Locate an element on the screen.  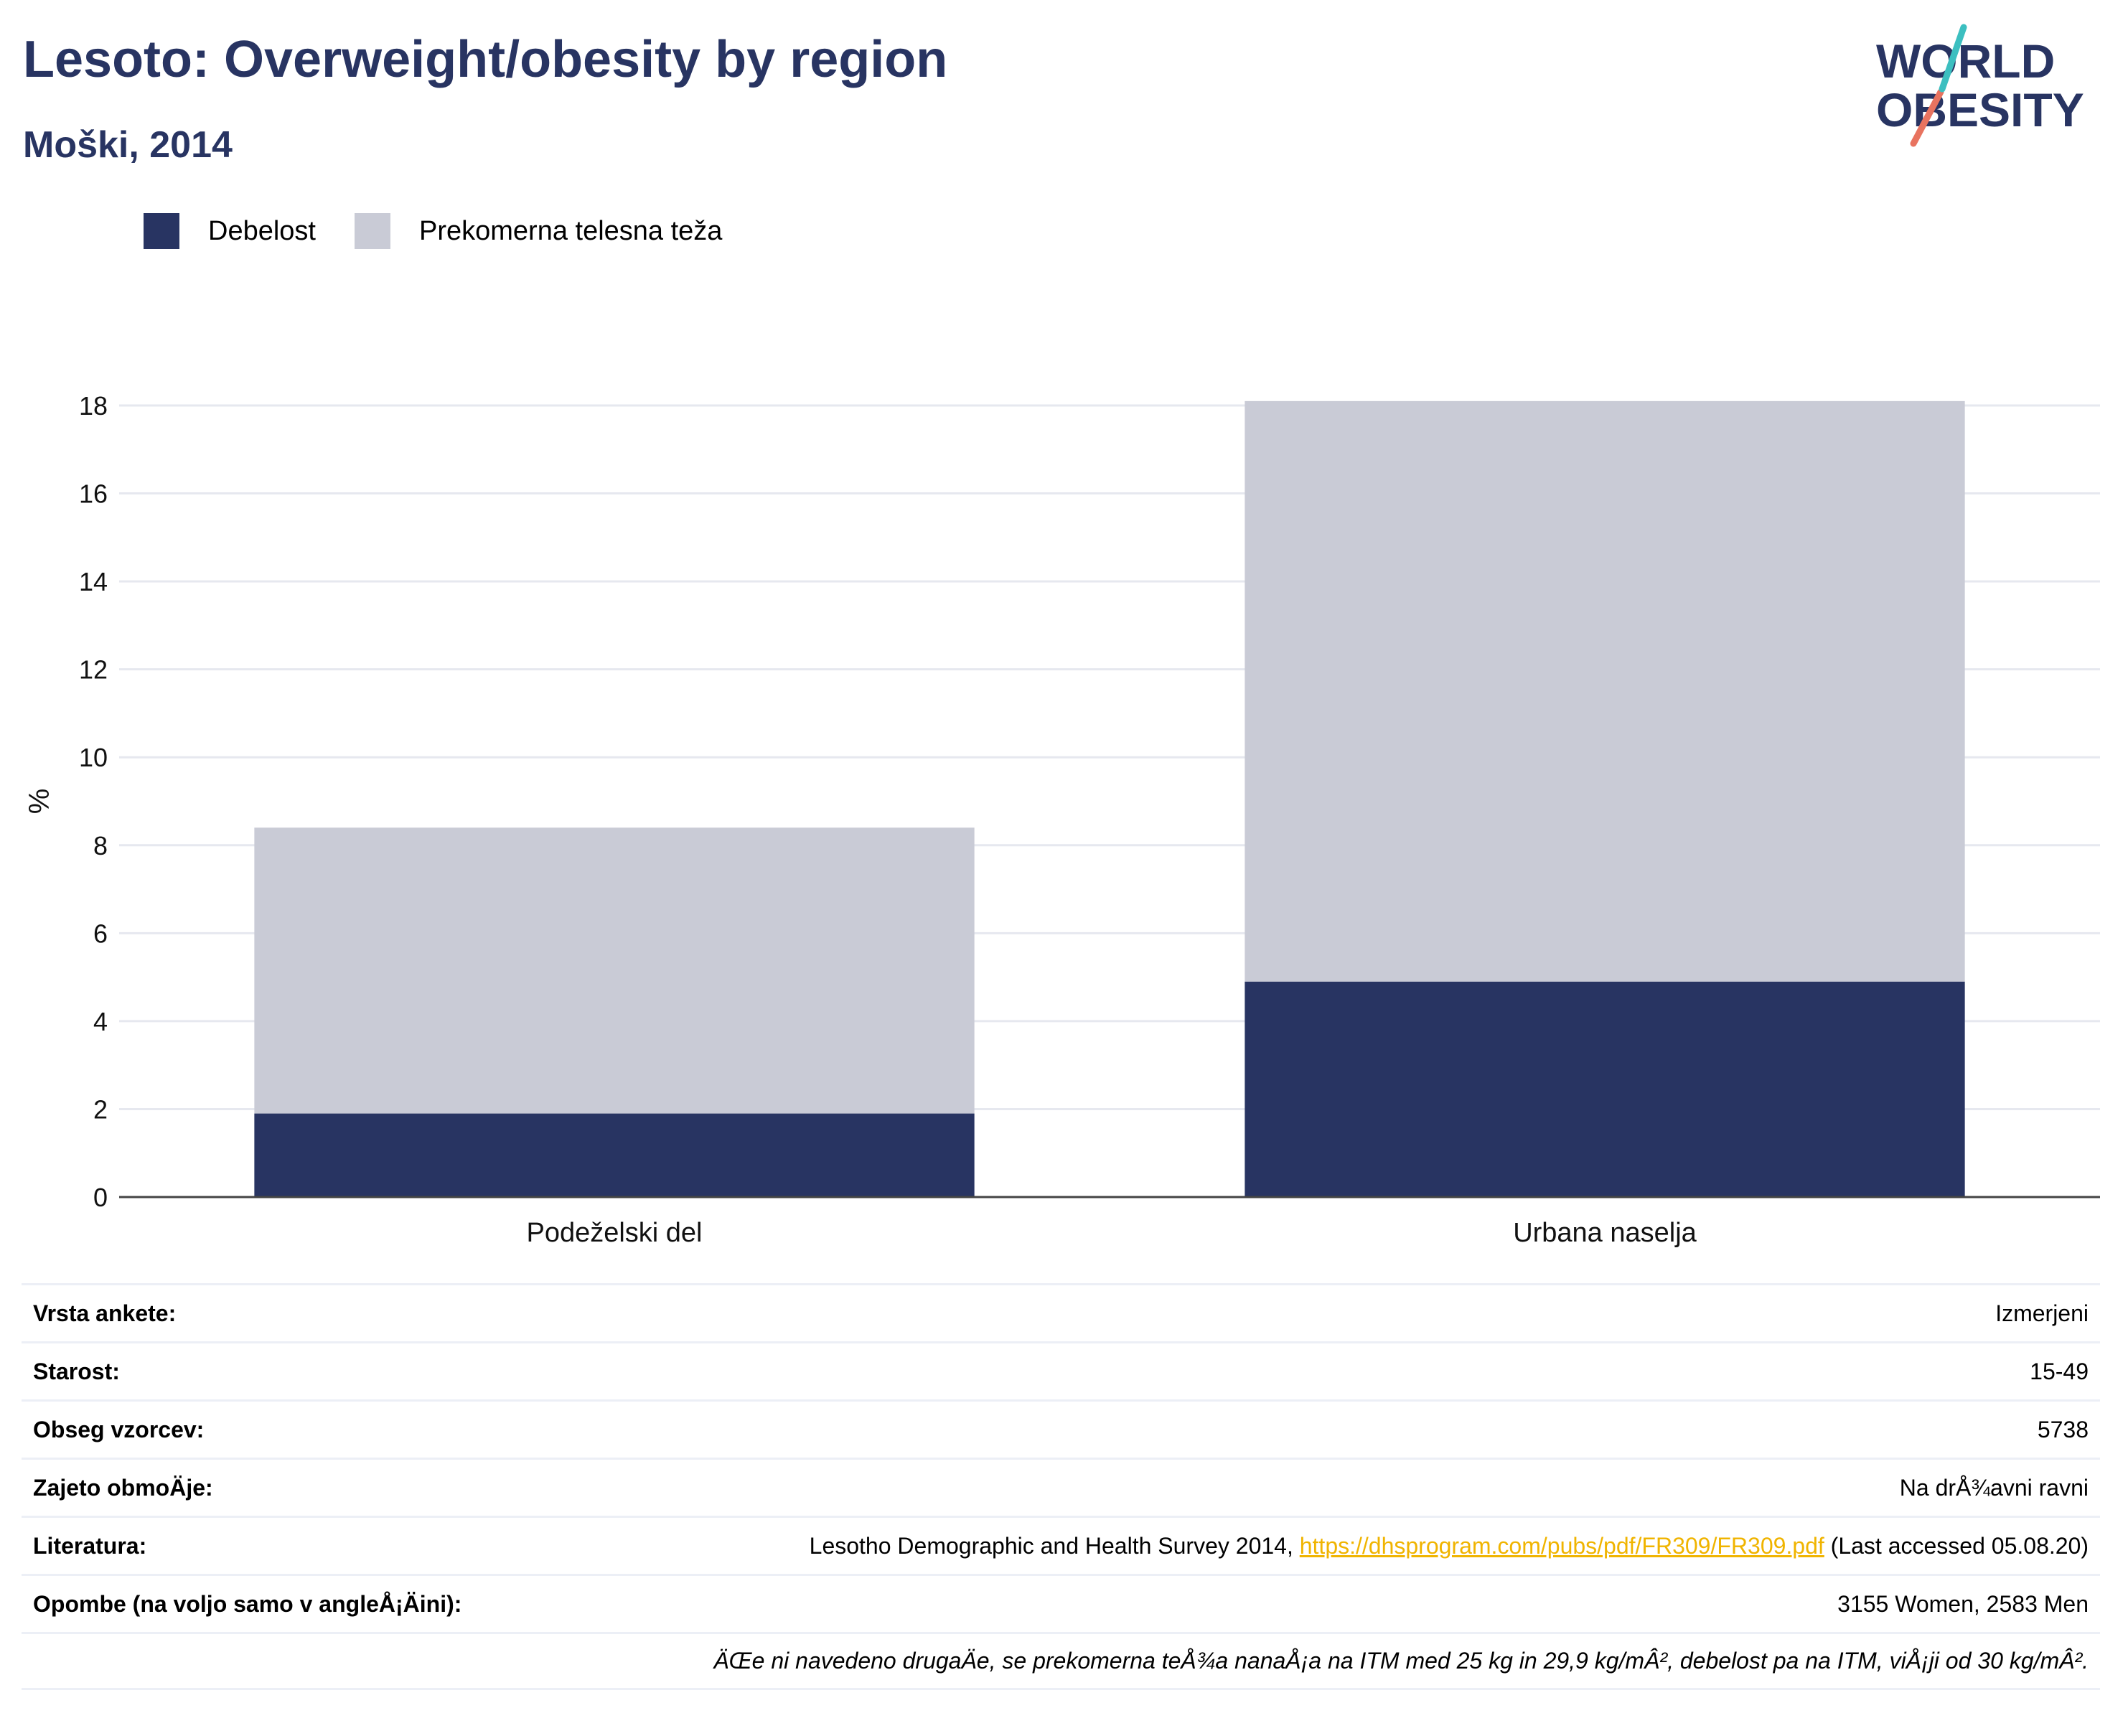
meta-key: Vrsta ankete: is located at coordinates (105, 1313).